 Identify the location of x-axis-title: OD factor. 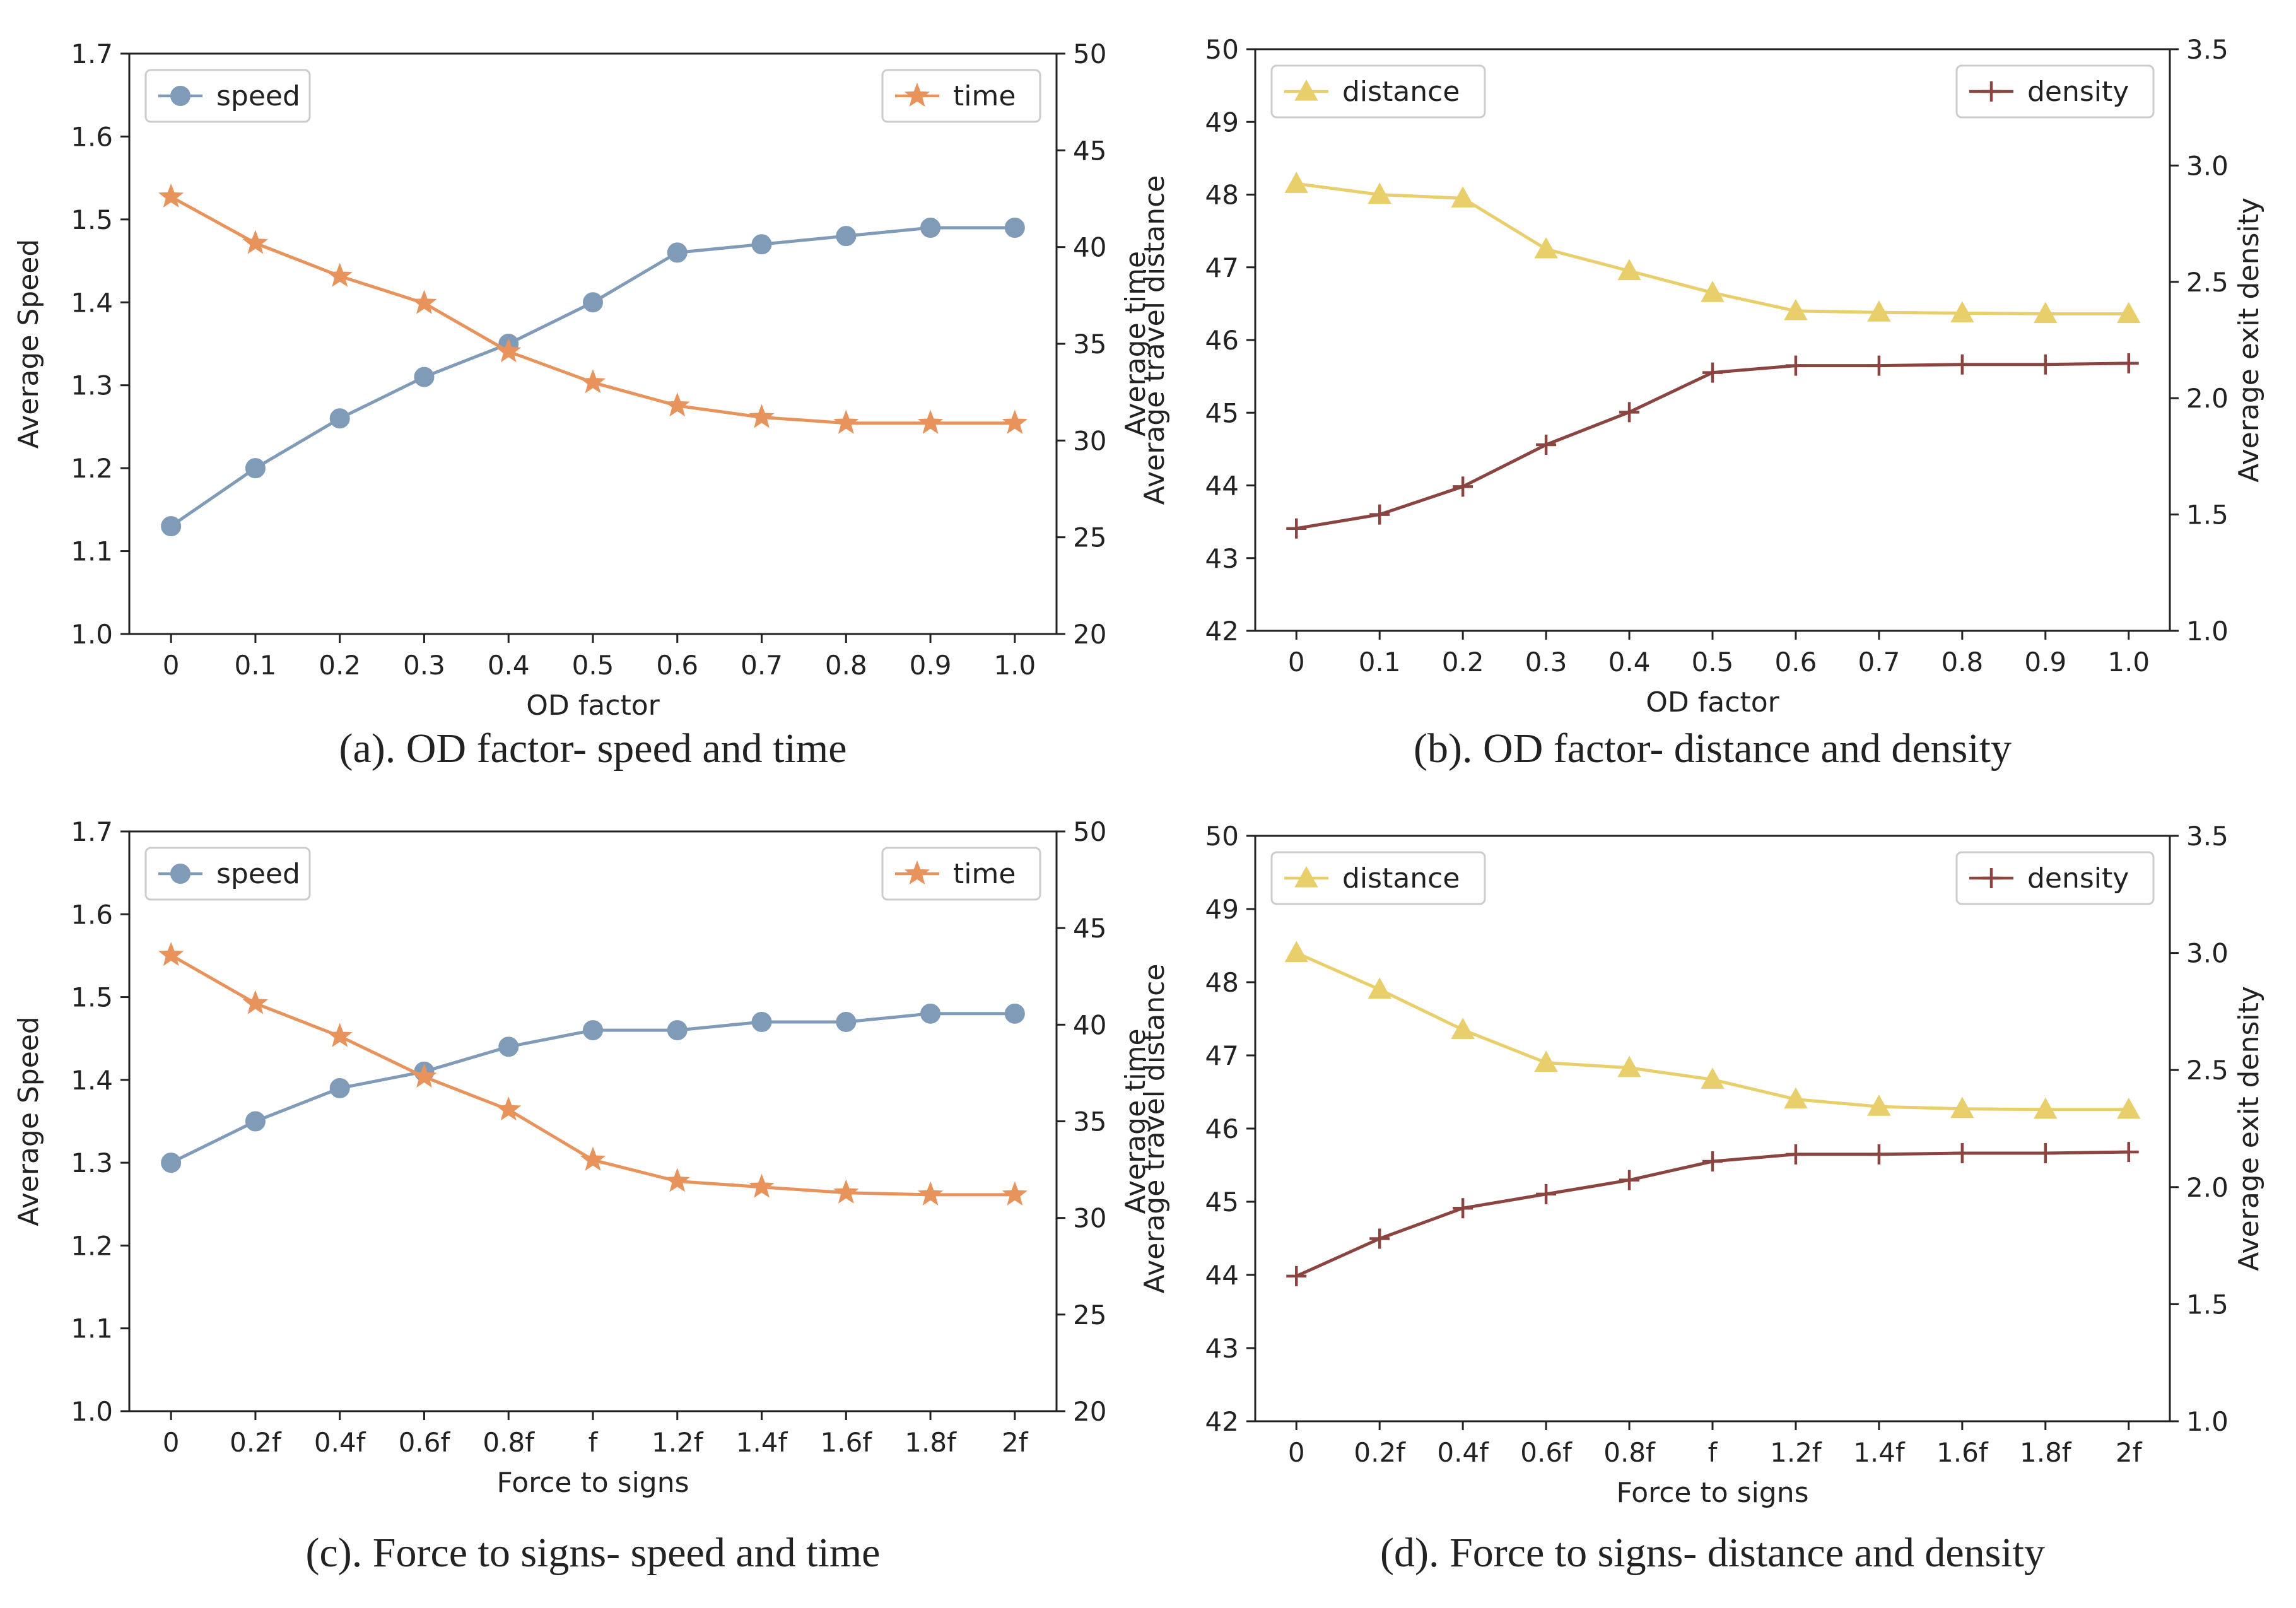
(593, 706).